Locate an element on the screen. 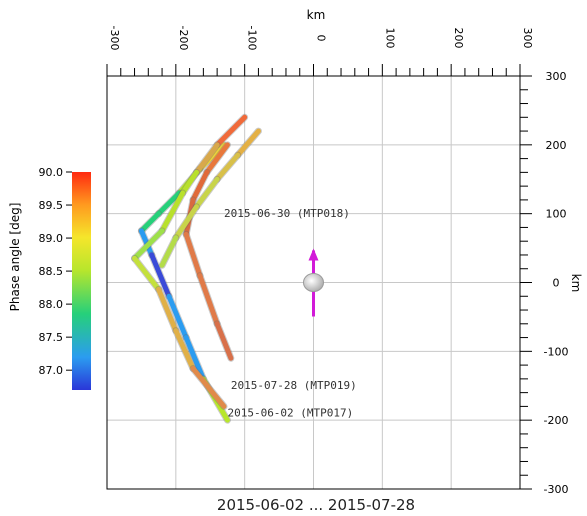  colorbar-label: Phase angle [deg] is located at coordinates (15, 257).